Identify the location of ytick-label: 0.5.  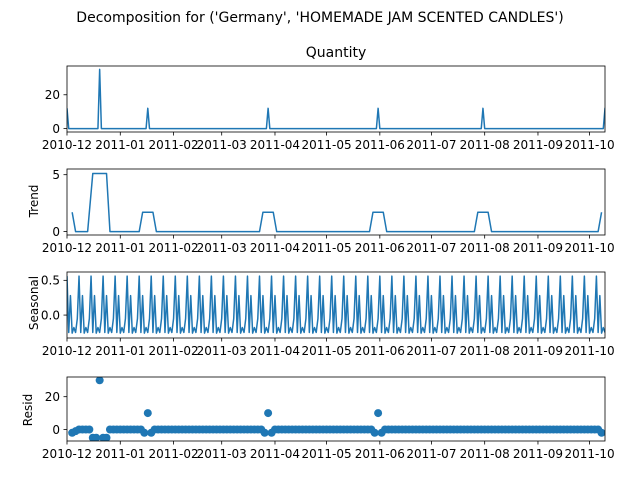
(50, 281).